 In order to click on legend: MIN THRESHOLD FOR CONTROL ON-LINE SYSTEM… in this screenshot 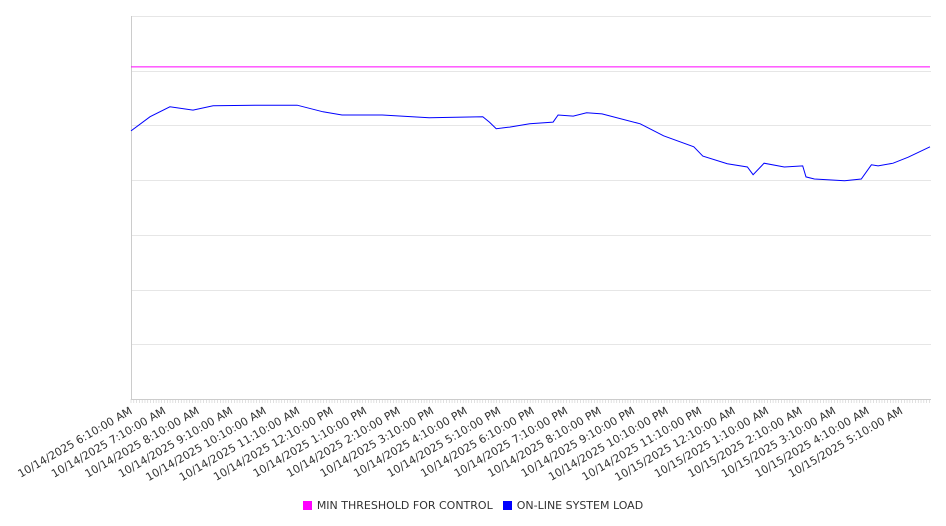, I will do `click(473, 505)`.